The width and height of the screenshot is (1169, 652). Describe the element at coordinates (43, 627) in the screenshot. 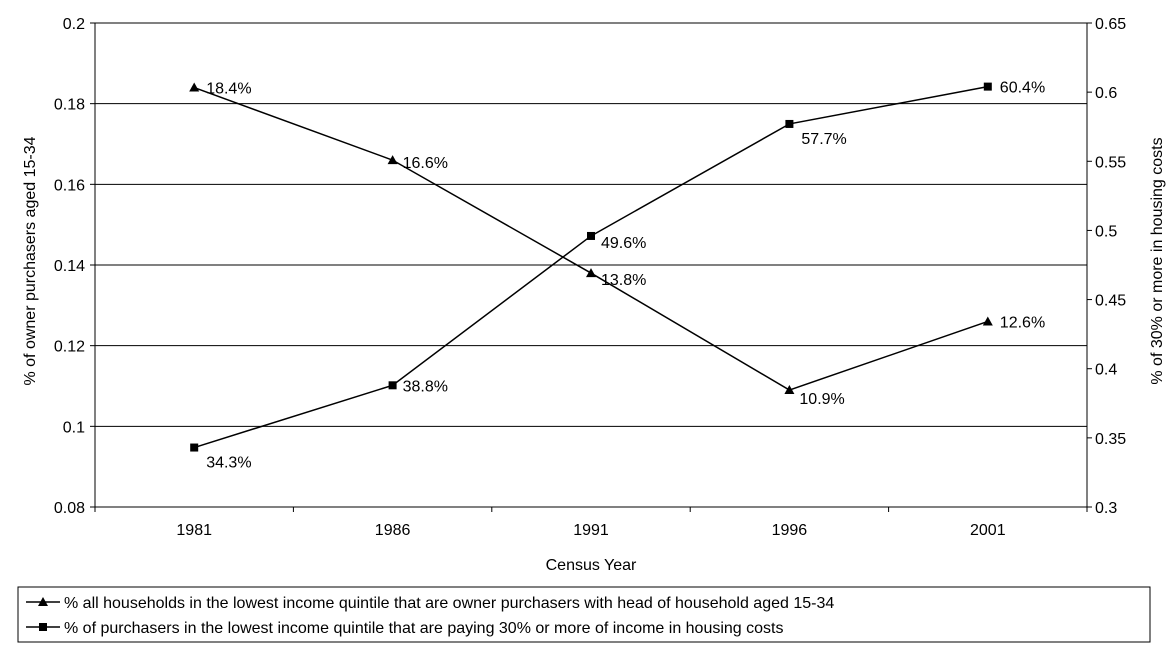

I see `legend-square-marker` at that location.